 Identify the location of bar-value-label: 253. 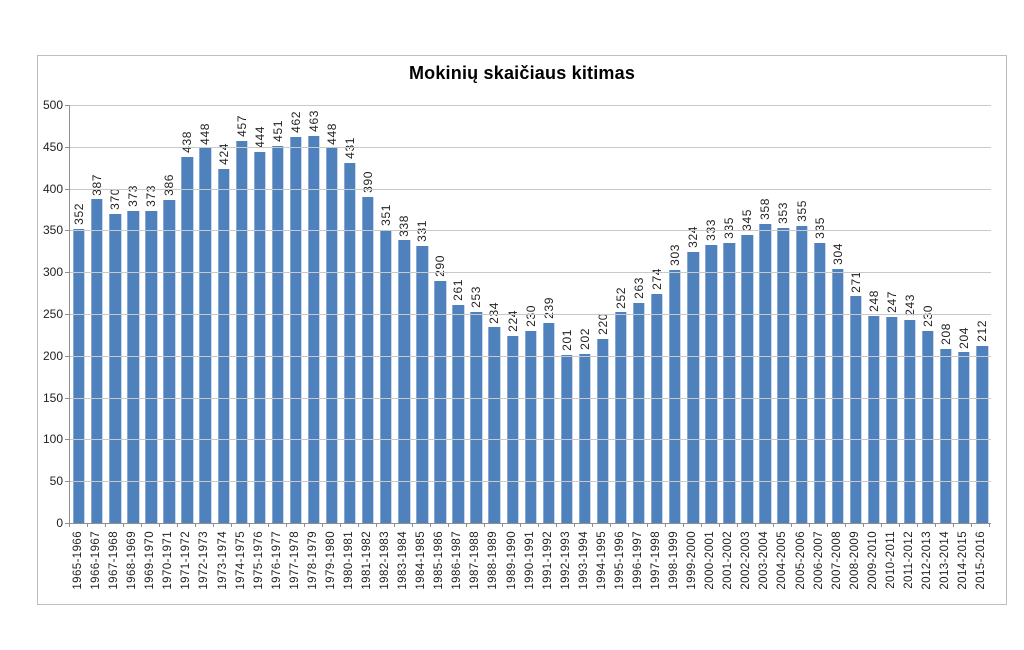
(476, 296).